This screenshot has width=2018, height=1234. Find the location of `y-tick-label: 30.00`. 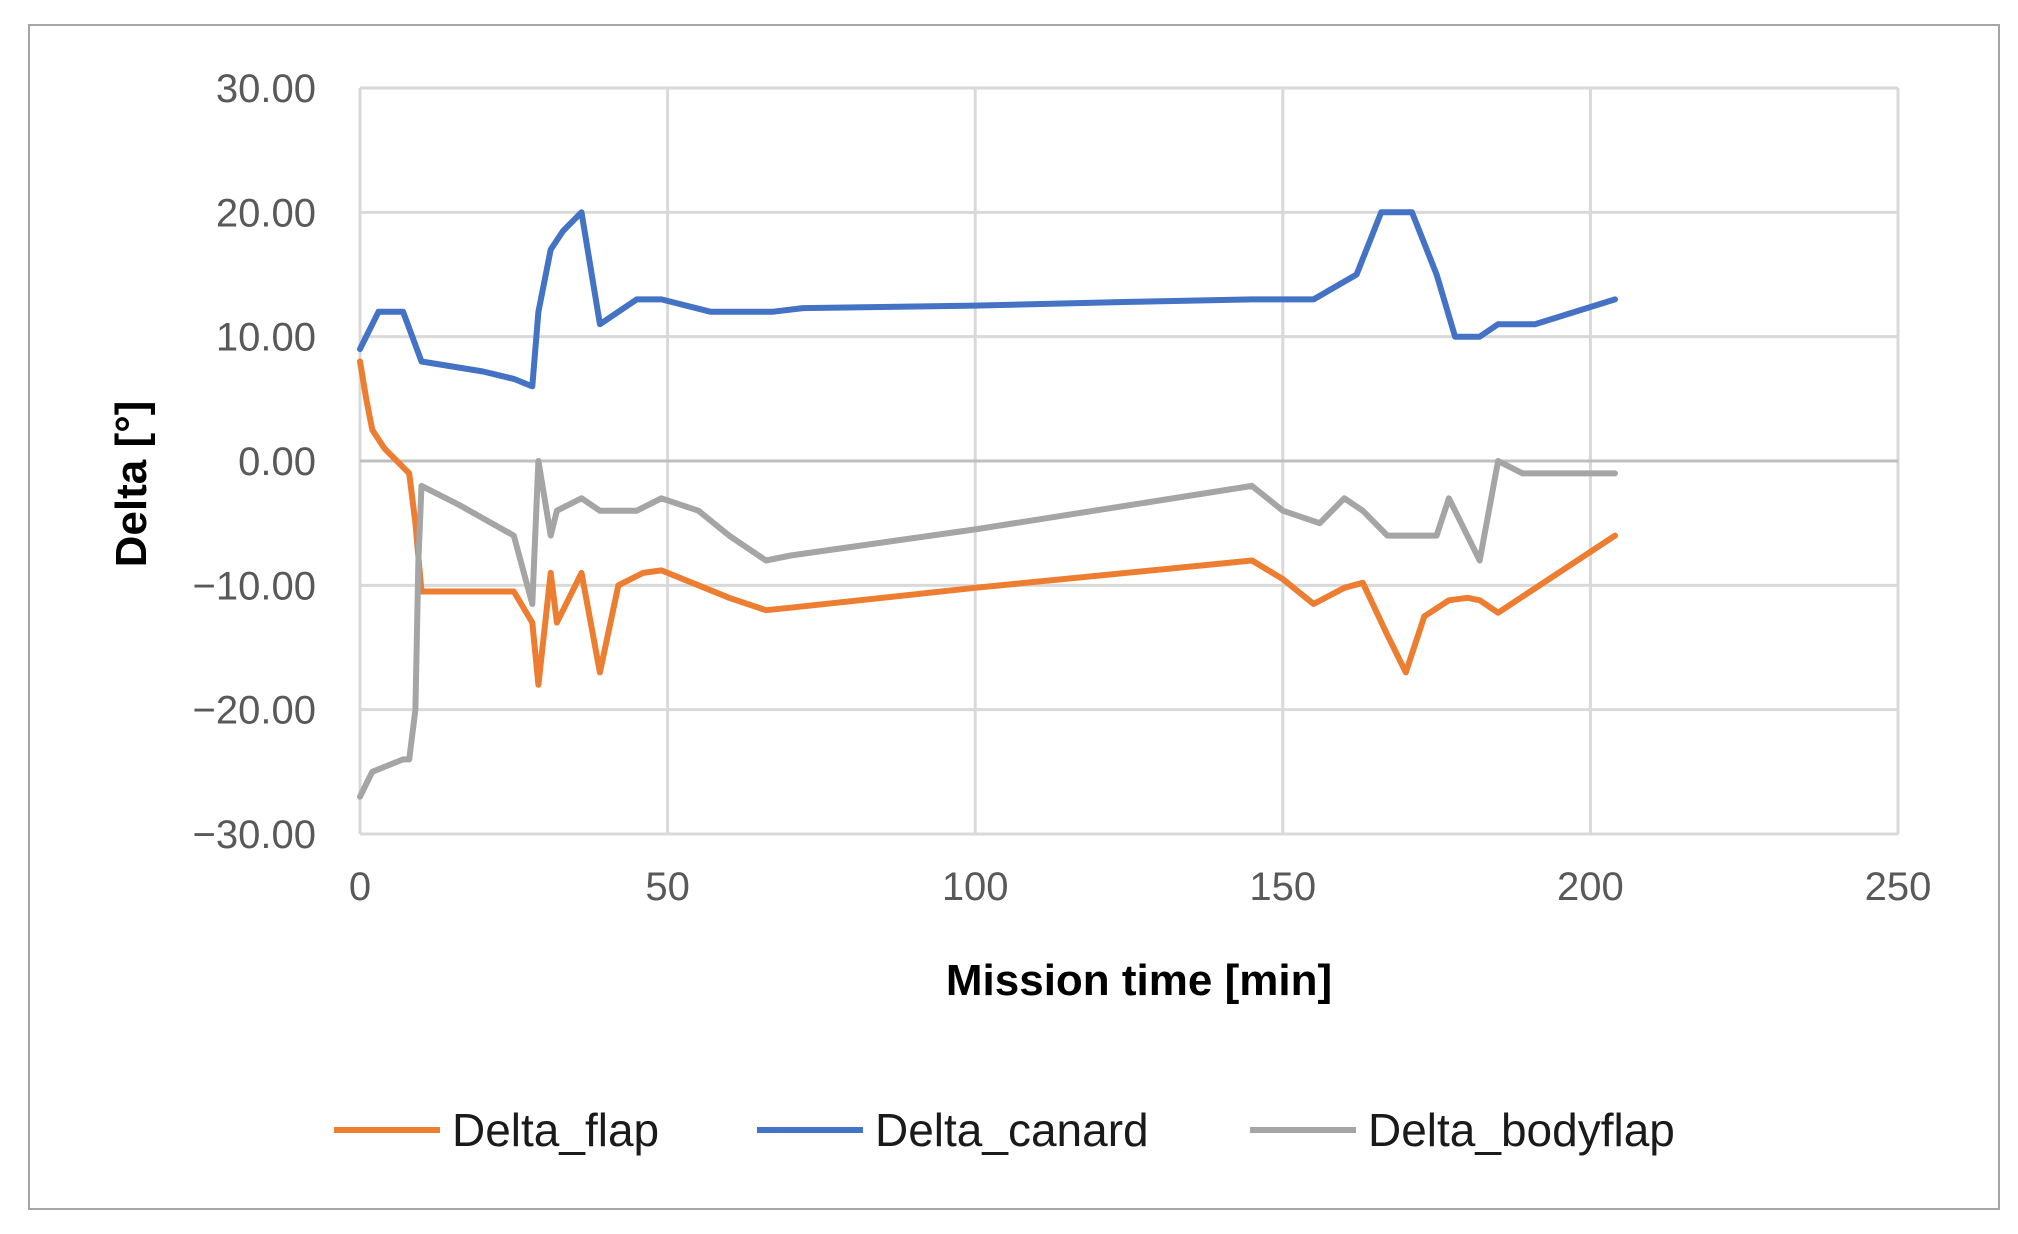

y-tick-label: 30.00 is located at coordinates (266, 89).